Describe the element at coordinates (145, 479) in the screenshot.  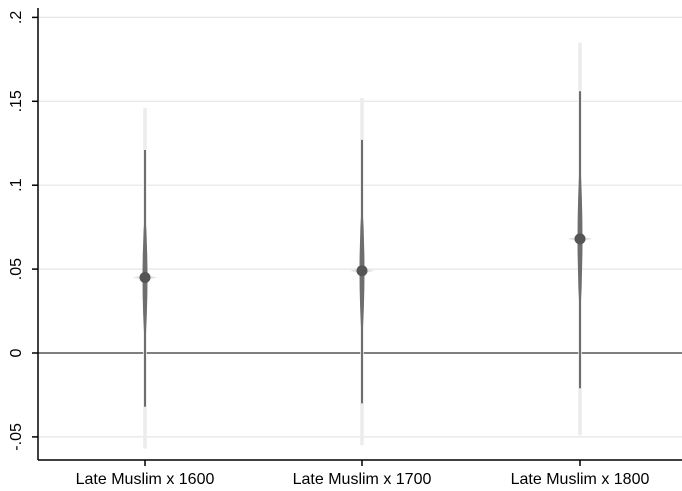
I see `x-category-label: Late Muslim x 1600` at that location.